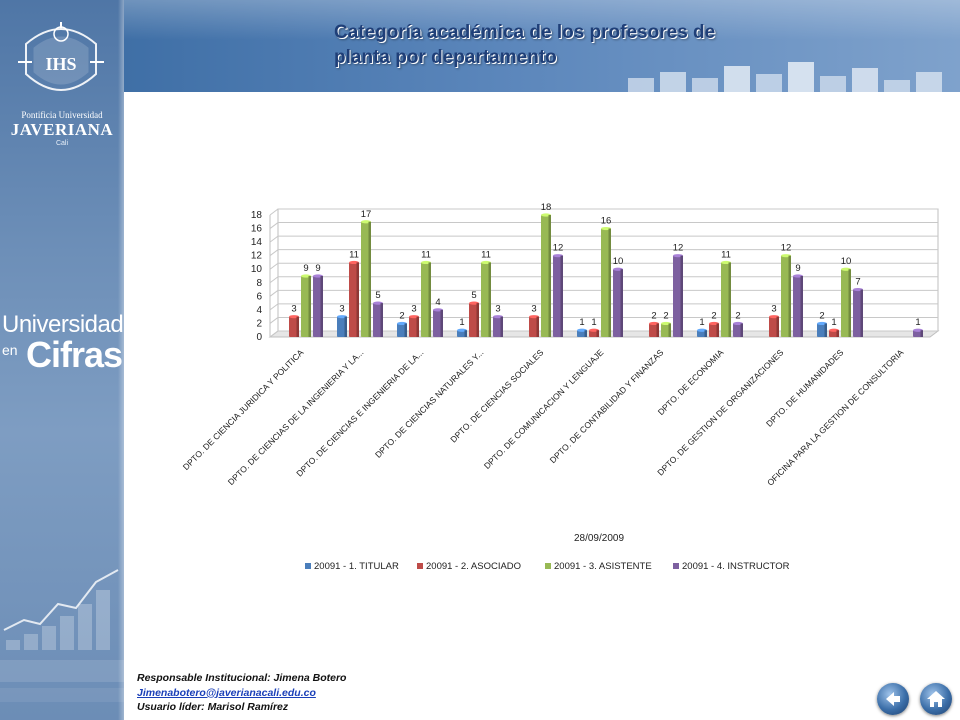 The image size is (960, 720). What do you see at coordinates (63, 324) in the screenshot?
I see `universidad-text: Universidad` at bounding box center [63, 324].